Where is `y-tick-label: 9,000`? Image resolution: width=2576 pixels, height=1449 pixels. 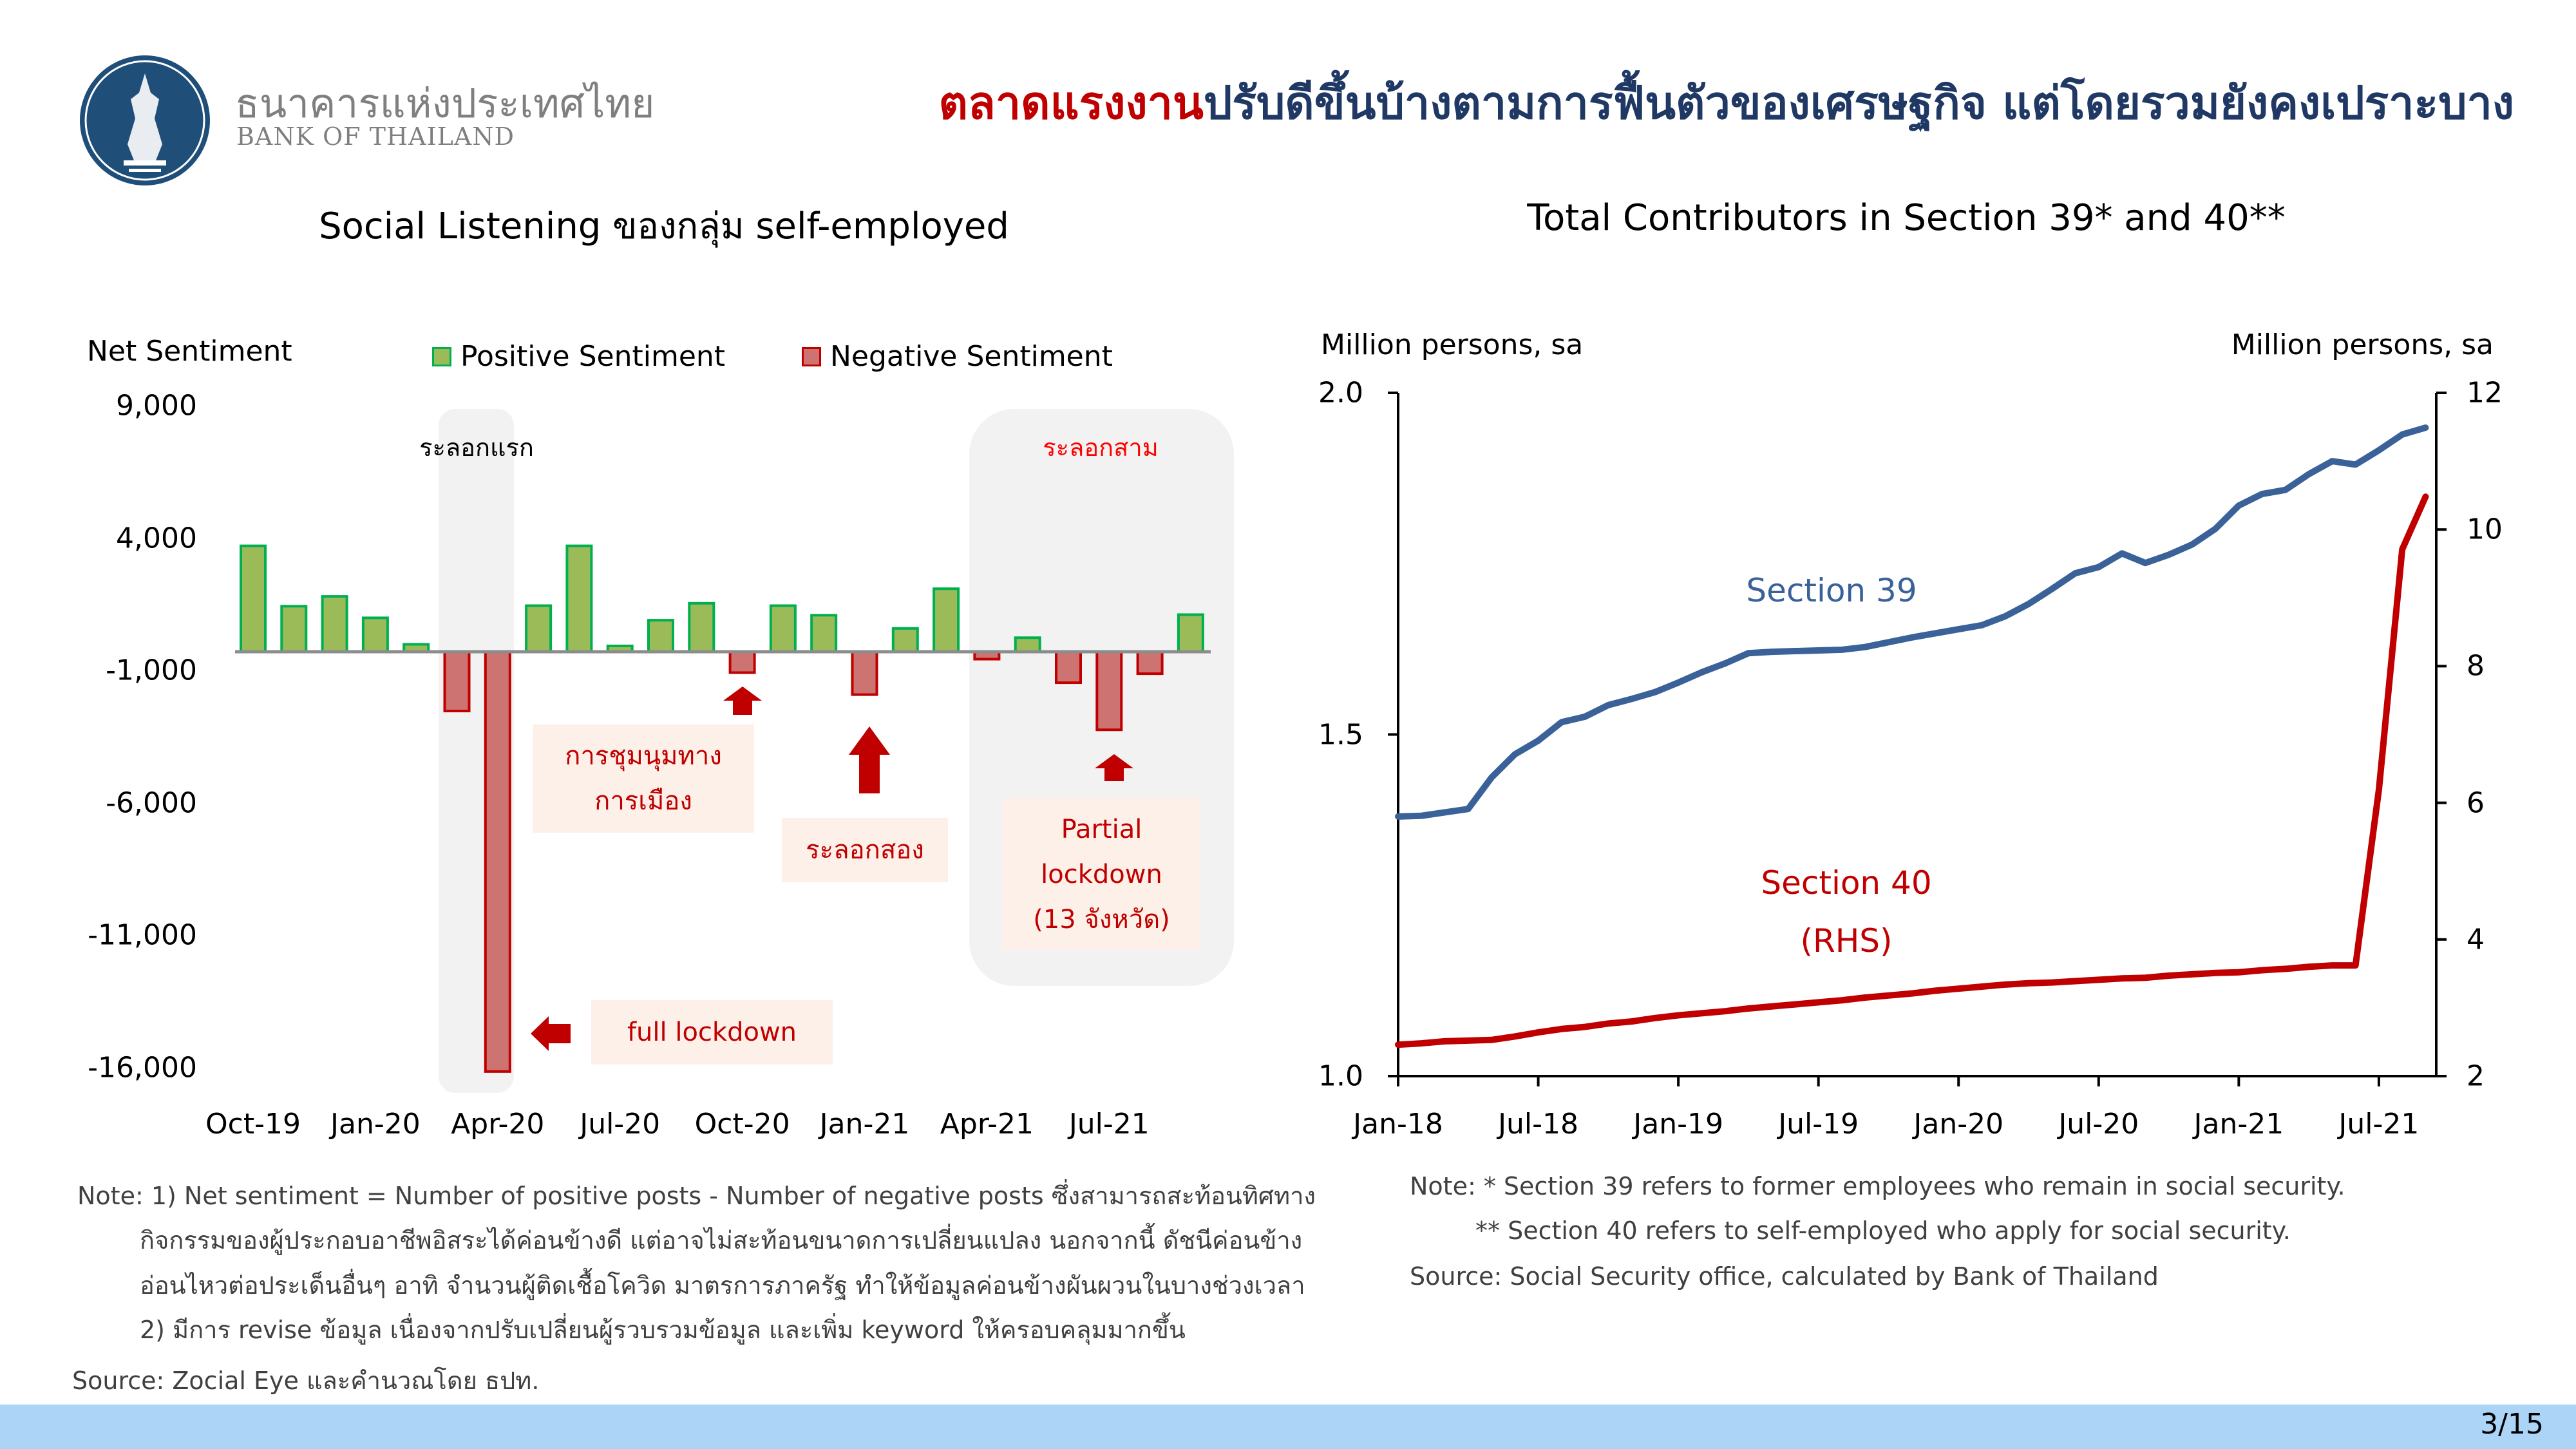 y-tick-label: 9,000 is located at coordinates (156, 405).